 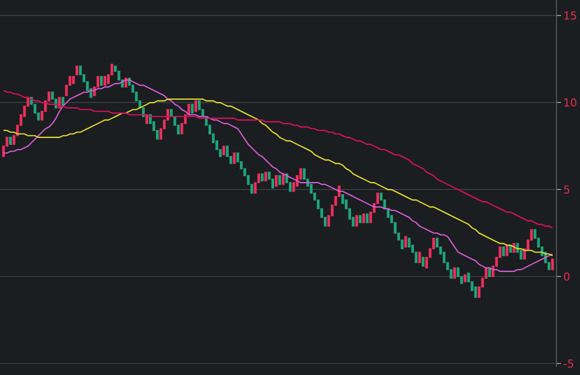 What do you see at coordinates (566, 277) in the screenshot?
I see `y-tick-label: 0` at bounding box center [566, 277].